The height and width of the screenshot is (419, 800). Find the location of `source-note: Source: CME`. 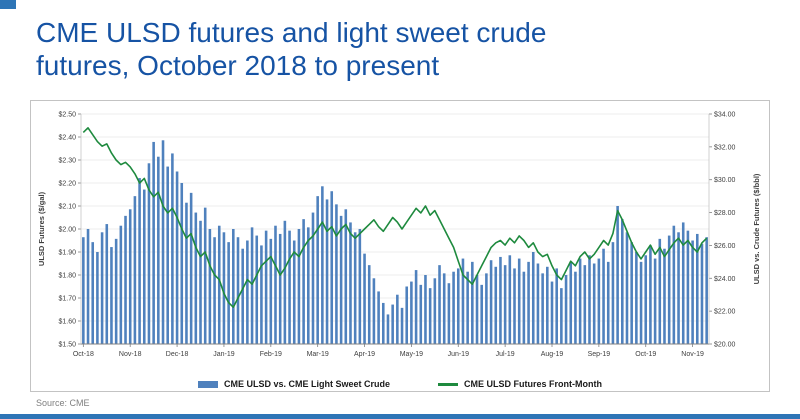

source-note: Source: CME is located at coordinates (63, 403).